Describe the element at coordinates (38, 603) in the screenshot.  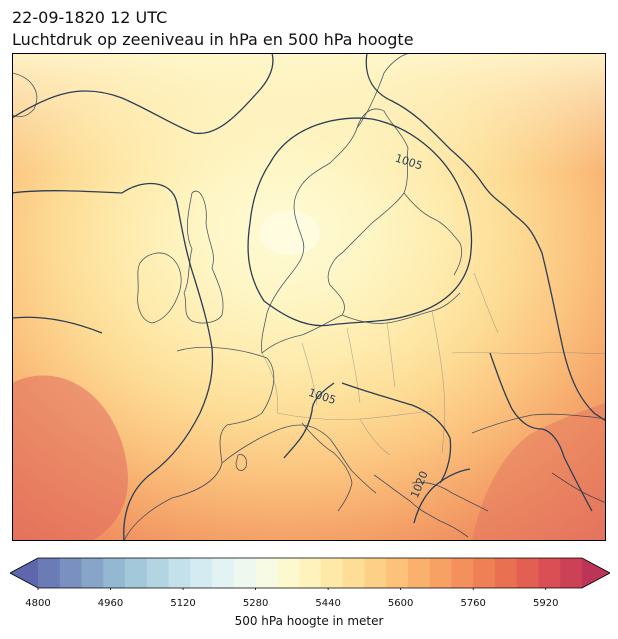
I see `colorbar-tick-label: 4800` at that location.